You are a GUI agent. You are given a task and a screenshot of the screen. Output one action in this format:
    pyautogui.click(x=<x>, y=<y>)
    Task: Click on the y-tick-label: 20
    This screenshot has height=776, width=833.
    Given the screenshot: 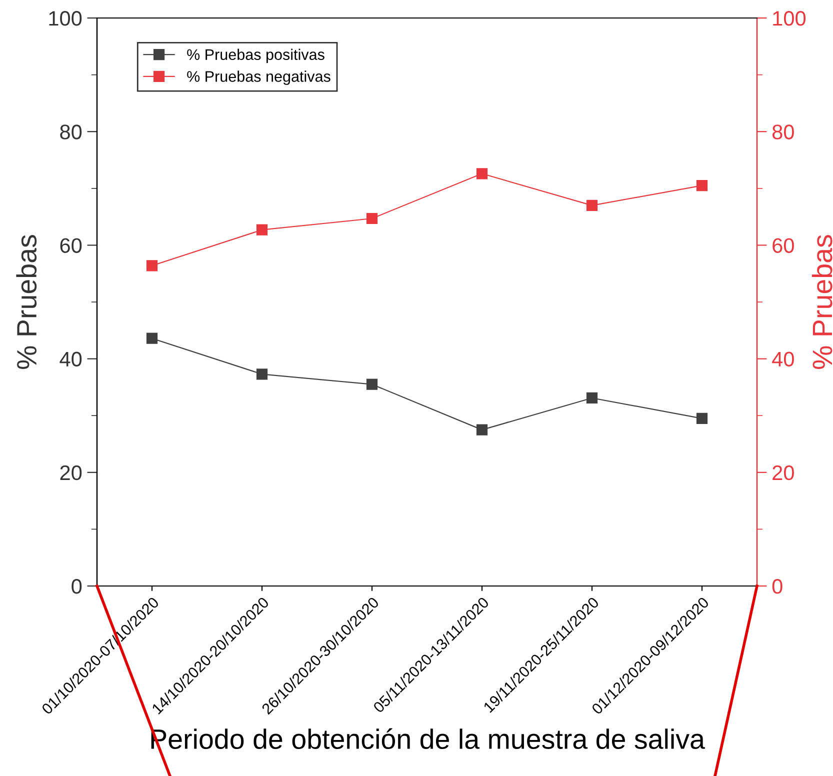 What is the action you would take?
    pyautogui.click(x=71, y=472)
    